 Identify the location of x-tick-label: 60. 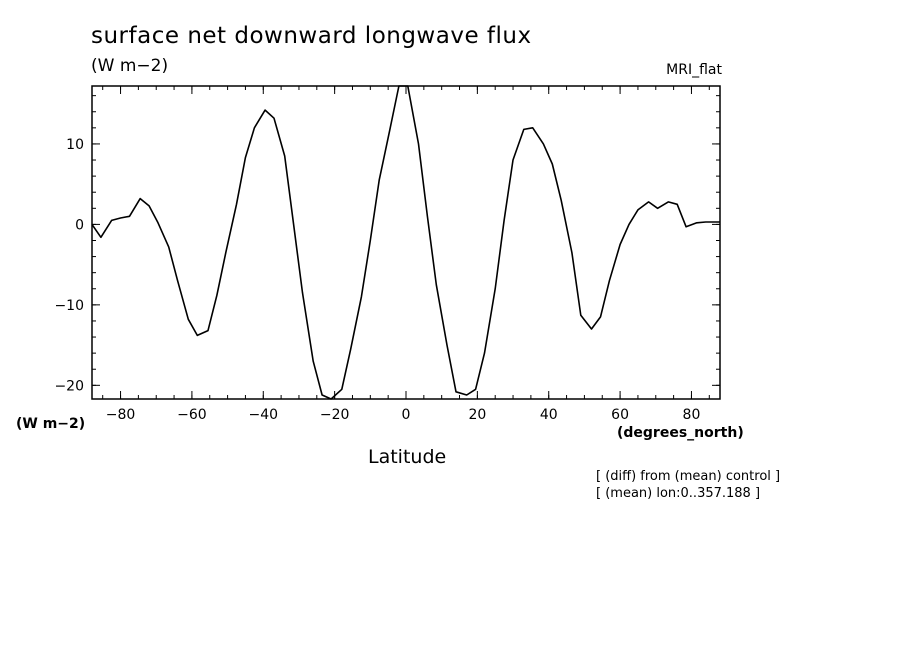
(620, 415).